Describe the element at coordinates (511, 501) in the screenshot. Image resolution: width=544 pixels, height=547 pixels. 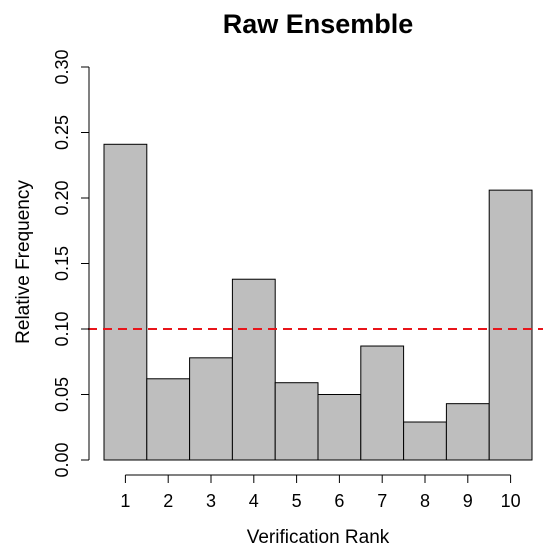
I see `x-tick-label: 10` at that location.